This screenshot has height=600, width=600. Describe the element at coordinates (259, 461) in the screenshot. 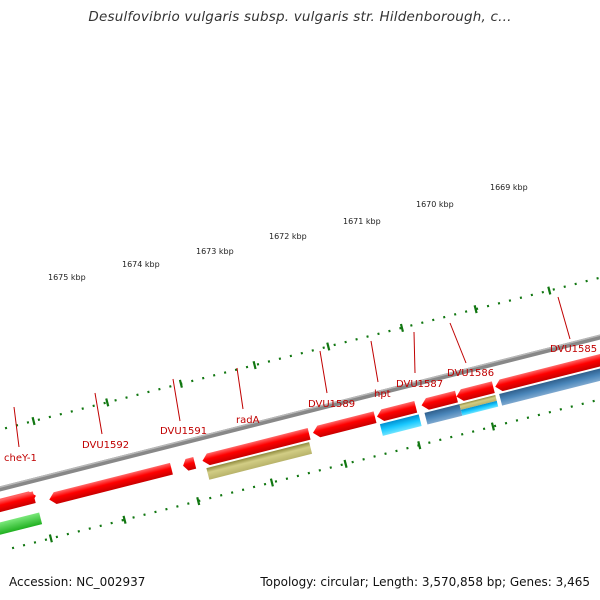

I see `cog-block-rada` at that location.